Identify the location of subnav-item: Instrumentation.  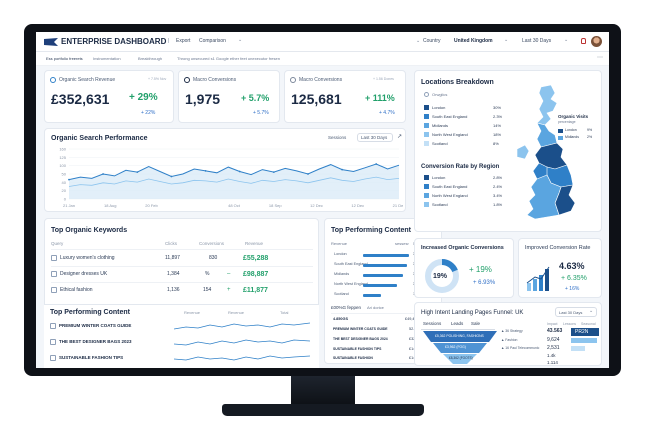
(107, 58).